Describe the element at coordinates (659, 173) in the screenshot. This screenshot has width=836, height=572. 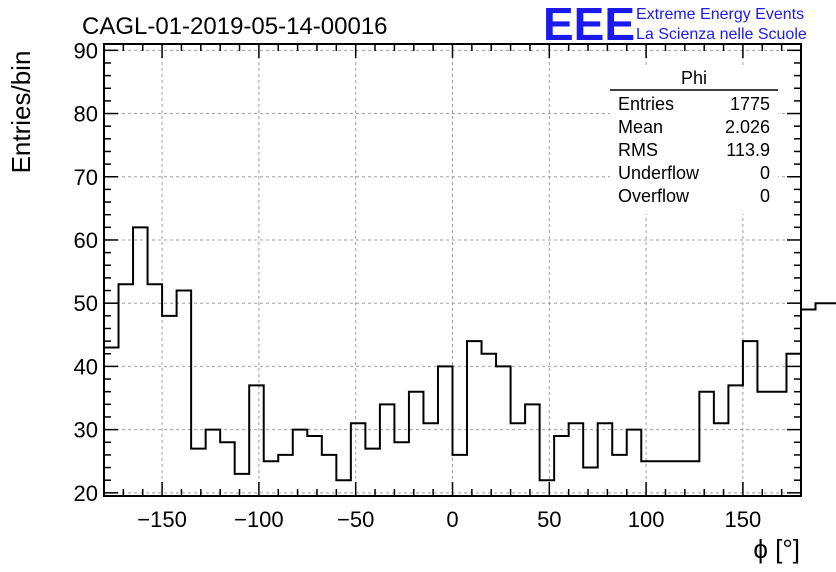
I see `stats-row-label: Underflow` at that location.